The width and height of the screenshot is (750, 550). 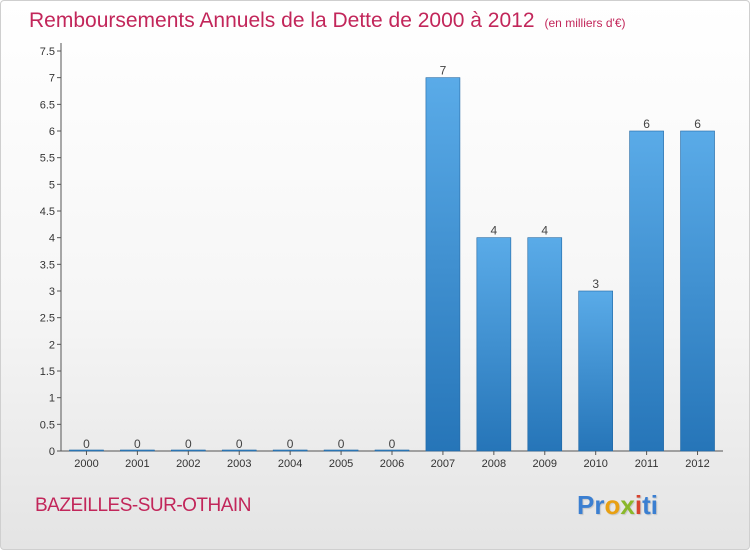 I want to click on y-tick-label: 6, so click(x=52, y=132).